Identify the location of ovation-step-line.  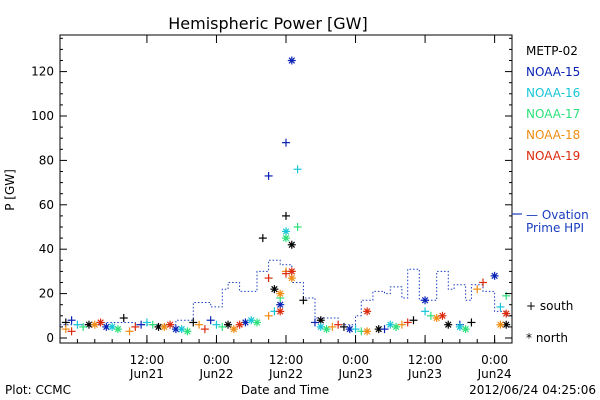
(286, 292).